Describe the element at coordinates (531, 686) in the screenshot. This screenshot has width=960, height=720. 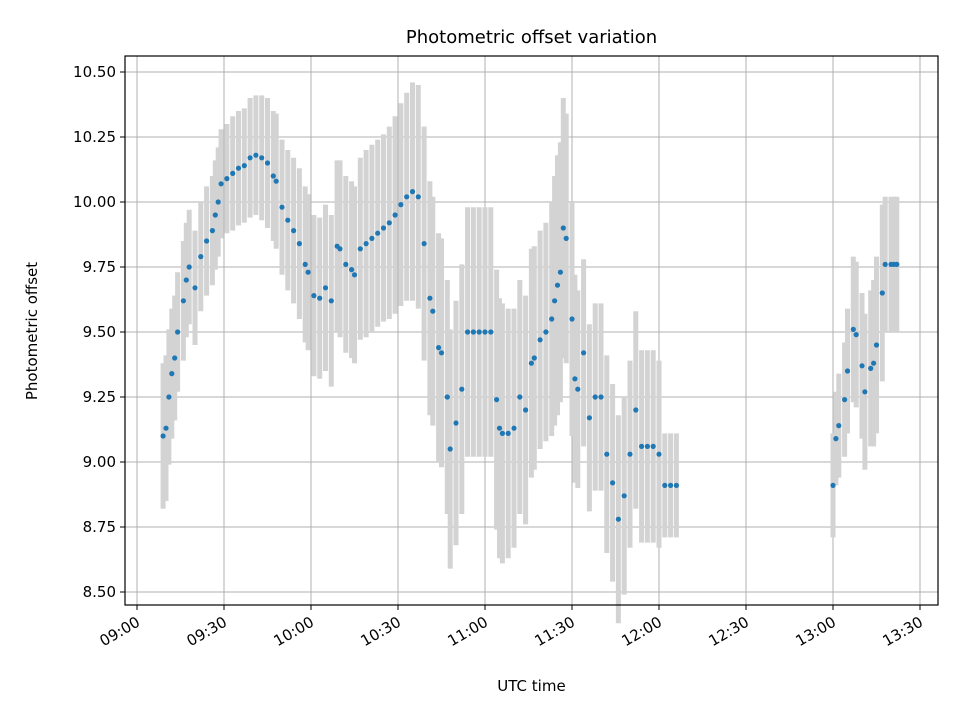
I see `x-axis-label: UTC time` at that location.